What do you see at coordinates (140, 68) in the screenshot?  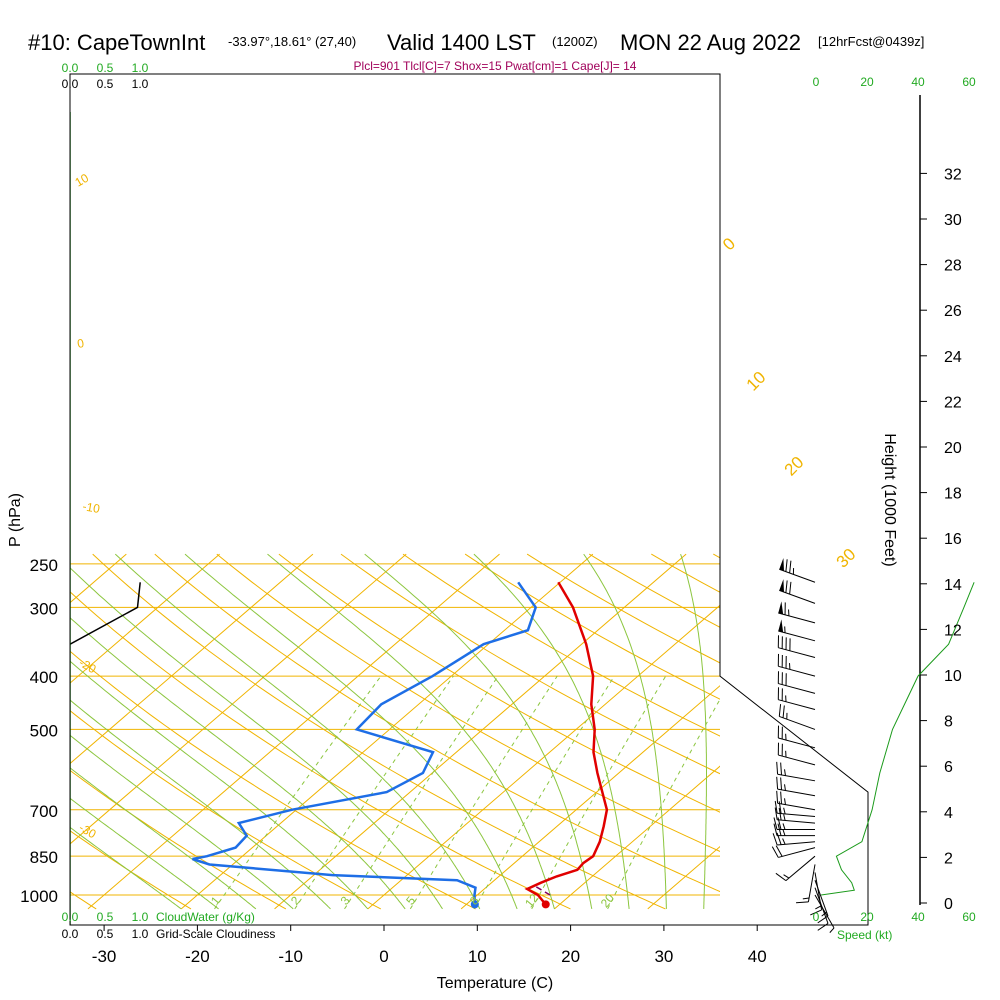 I see `cloudwater-axis-top-label: 1.0` at bounding box center [140, 68].